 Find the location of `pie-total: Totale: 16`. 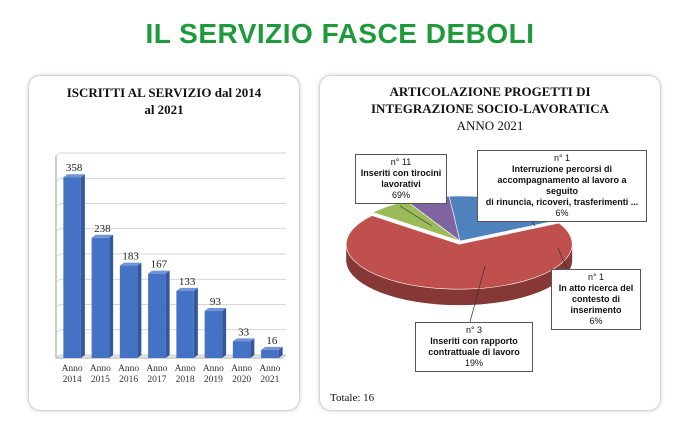

pie-total: Totale: 16 is located at coordinates (352, 398).